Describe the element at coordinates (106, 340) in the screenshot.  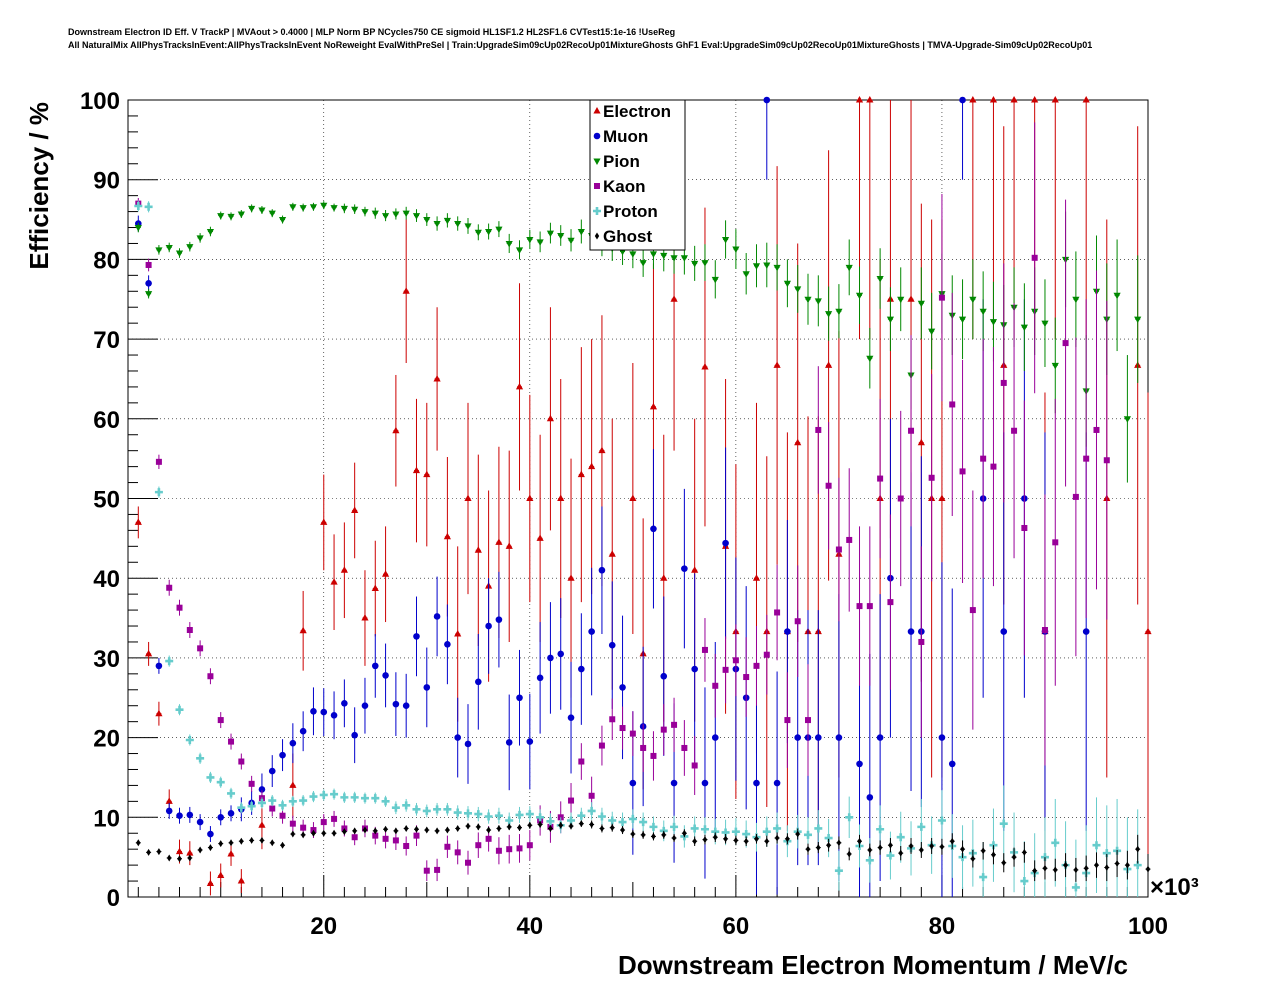
I see `y-tick-label: 70` at that location.